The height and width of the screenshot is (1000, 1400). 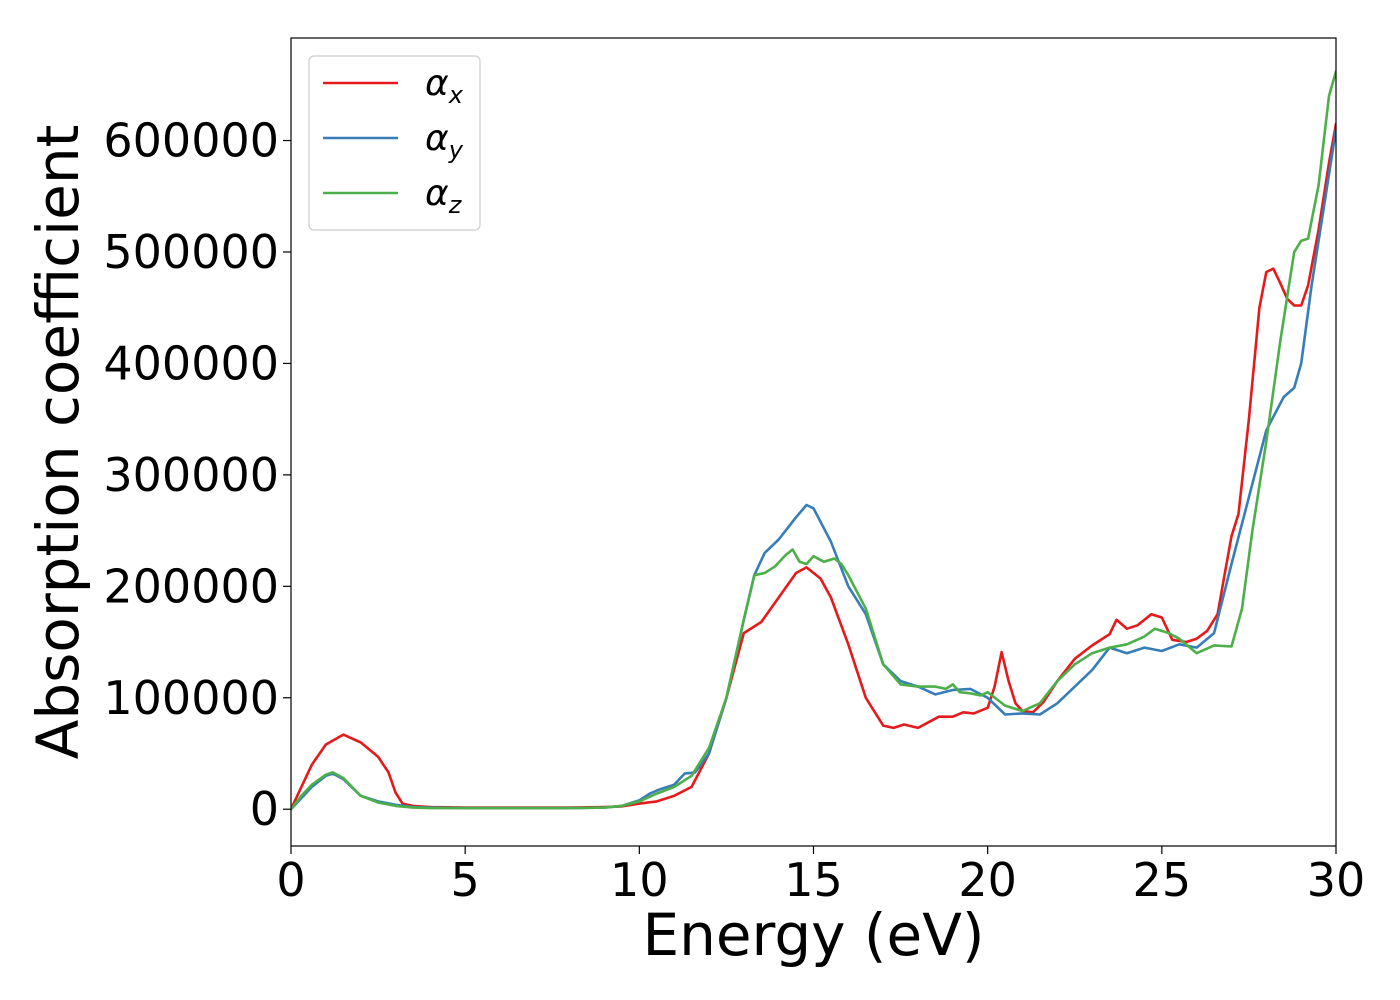 What do you see at coordinates (191, 475) in the screenshot?
I see `y-tick-label: 300000` at bounding box center [191, 475].